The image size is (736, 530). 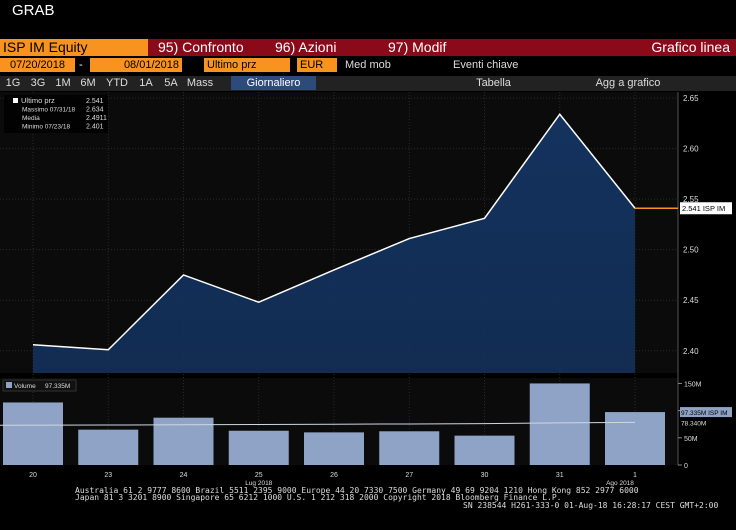 I want to click on add-to-chart-button: Agg a grafico, so click(x=628, y=83).